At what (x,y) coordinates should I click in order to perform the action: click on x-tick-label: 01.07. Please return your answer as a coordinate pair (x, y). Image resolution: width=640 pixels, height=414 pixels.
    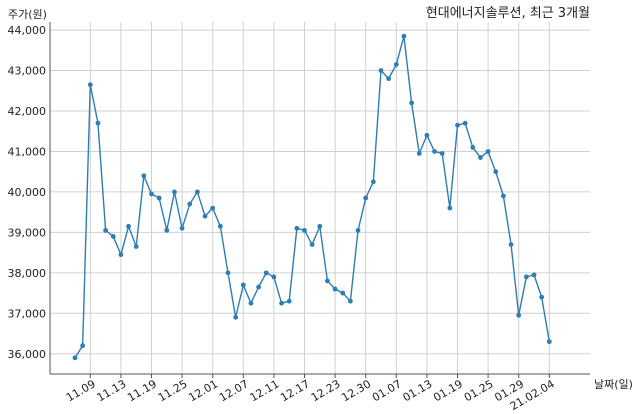
    Looking at the image, I should click on (387, 390).